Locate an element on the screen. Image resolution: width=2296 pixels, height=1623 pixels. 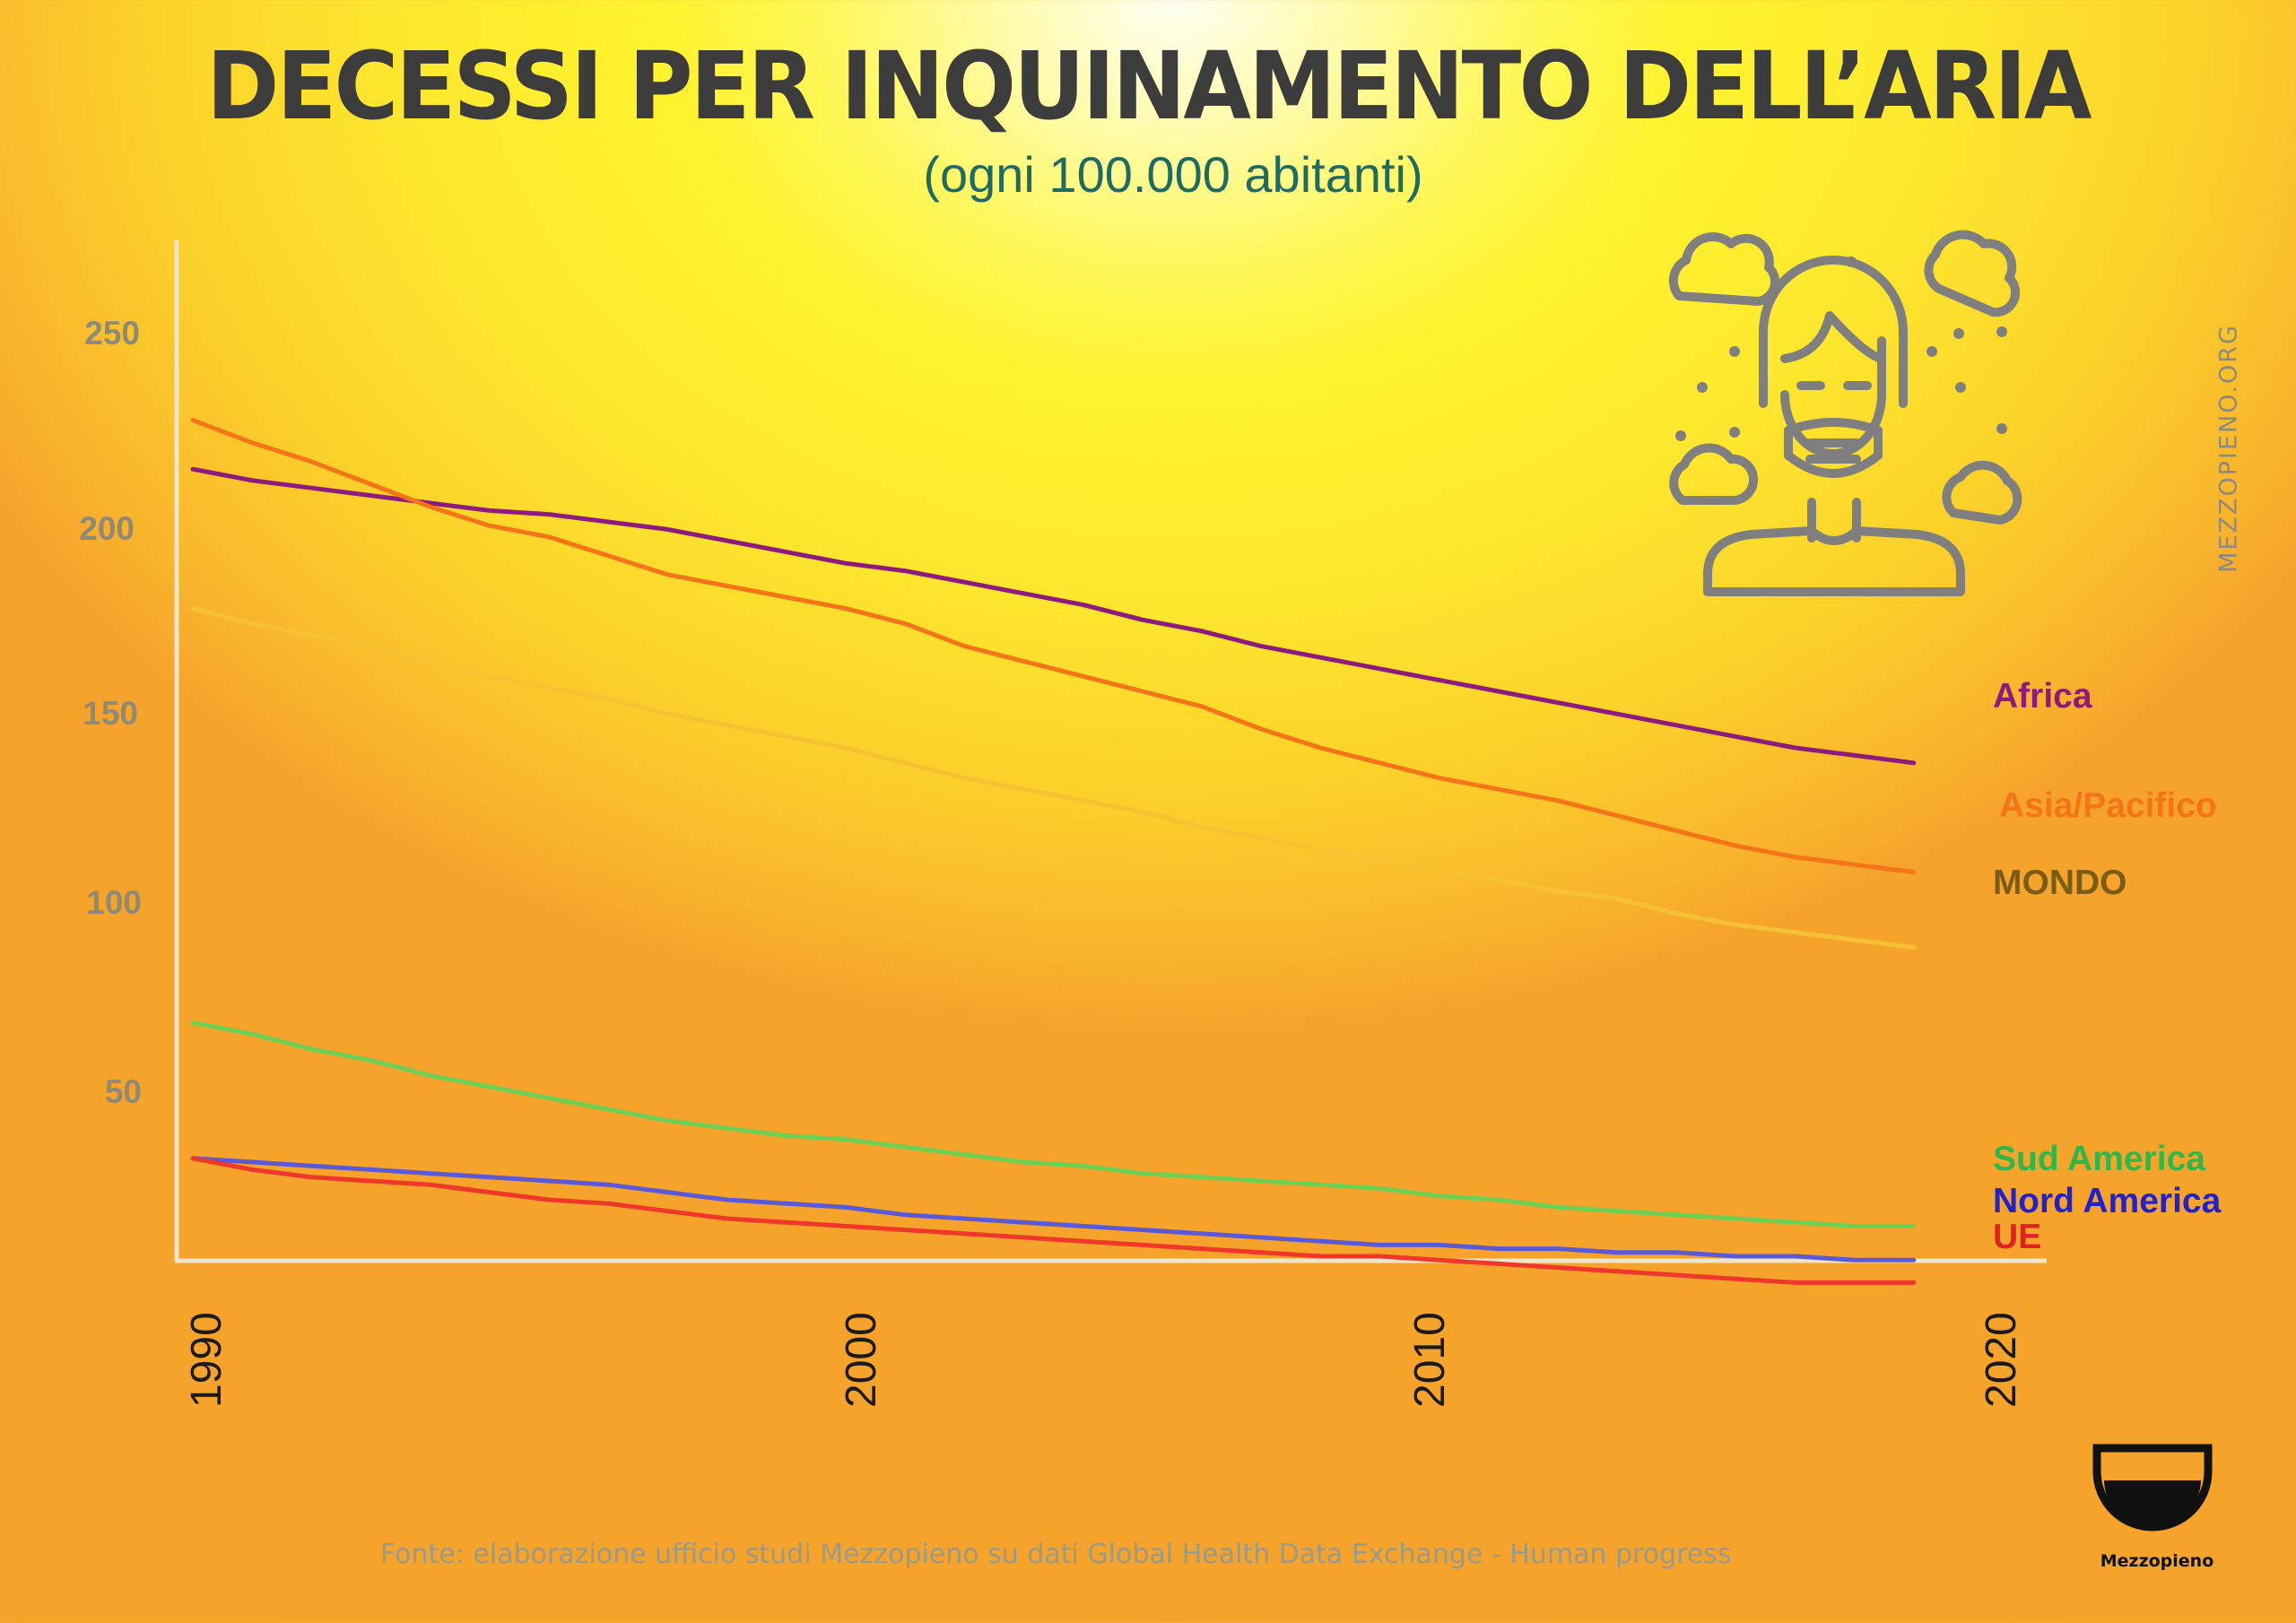
series-label-sud-america: Sud America is located at coordinates (2099, 1159).